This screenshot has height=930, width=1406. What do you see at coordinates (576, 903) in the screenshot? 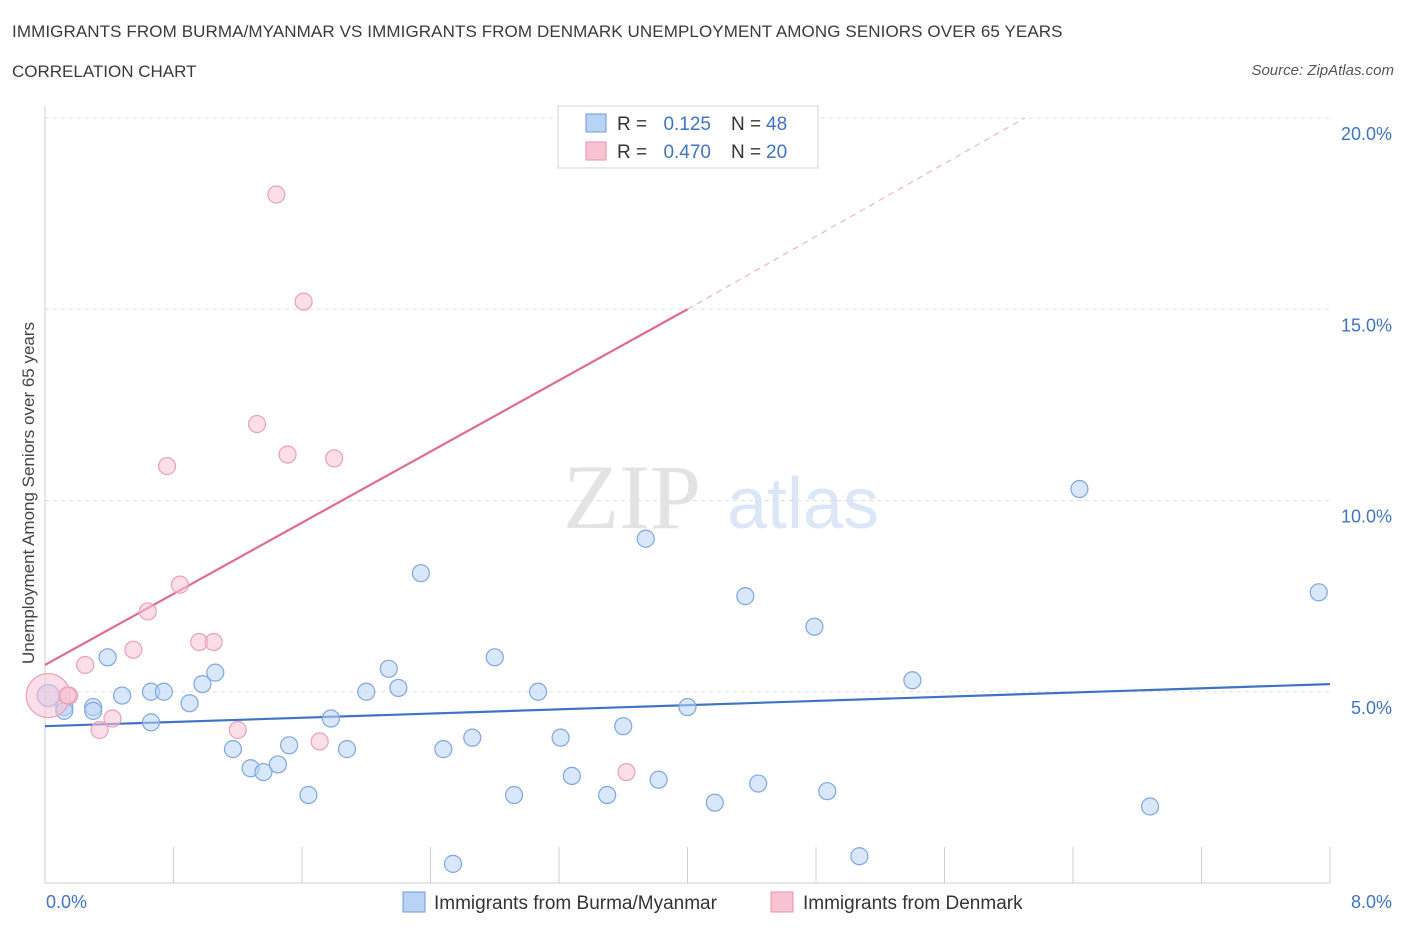
I see `bottom-legend-label-1: Immigrants from Burma/Myanmar` at bounding box center [576, 903].